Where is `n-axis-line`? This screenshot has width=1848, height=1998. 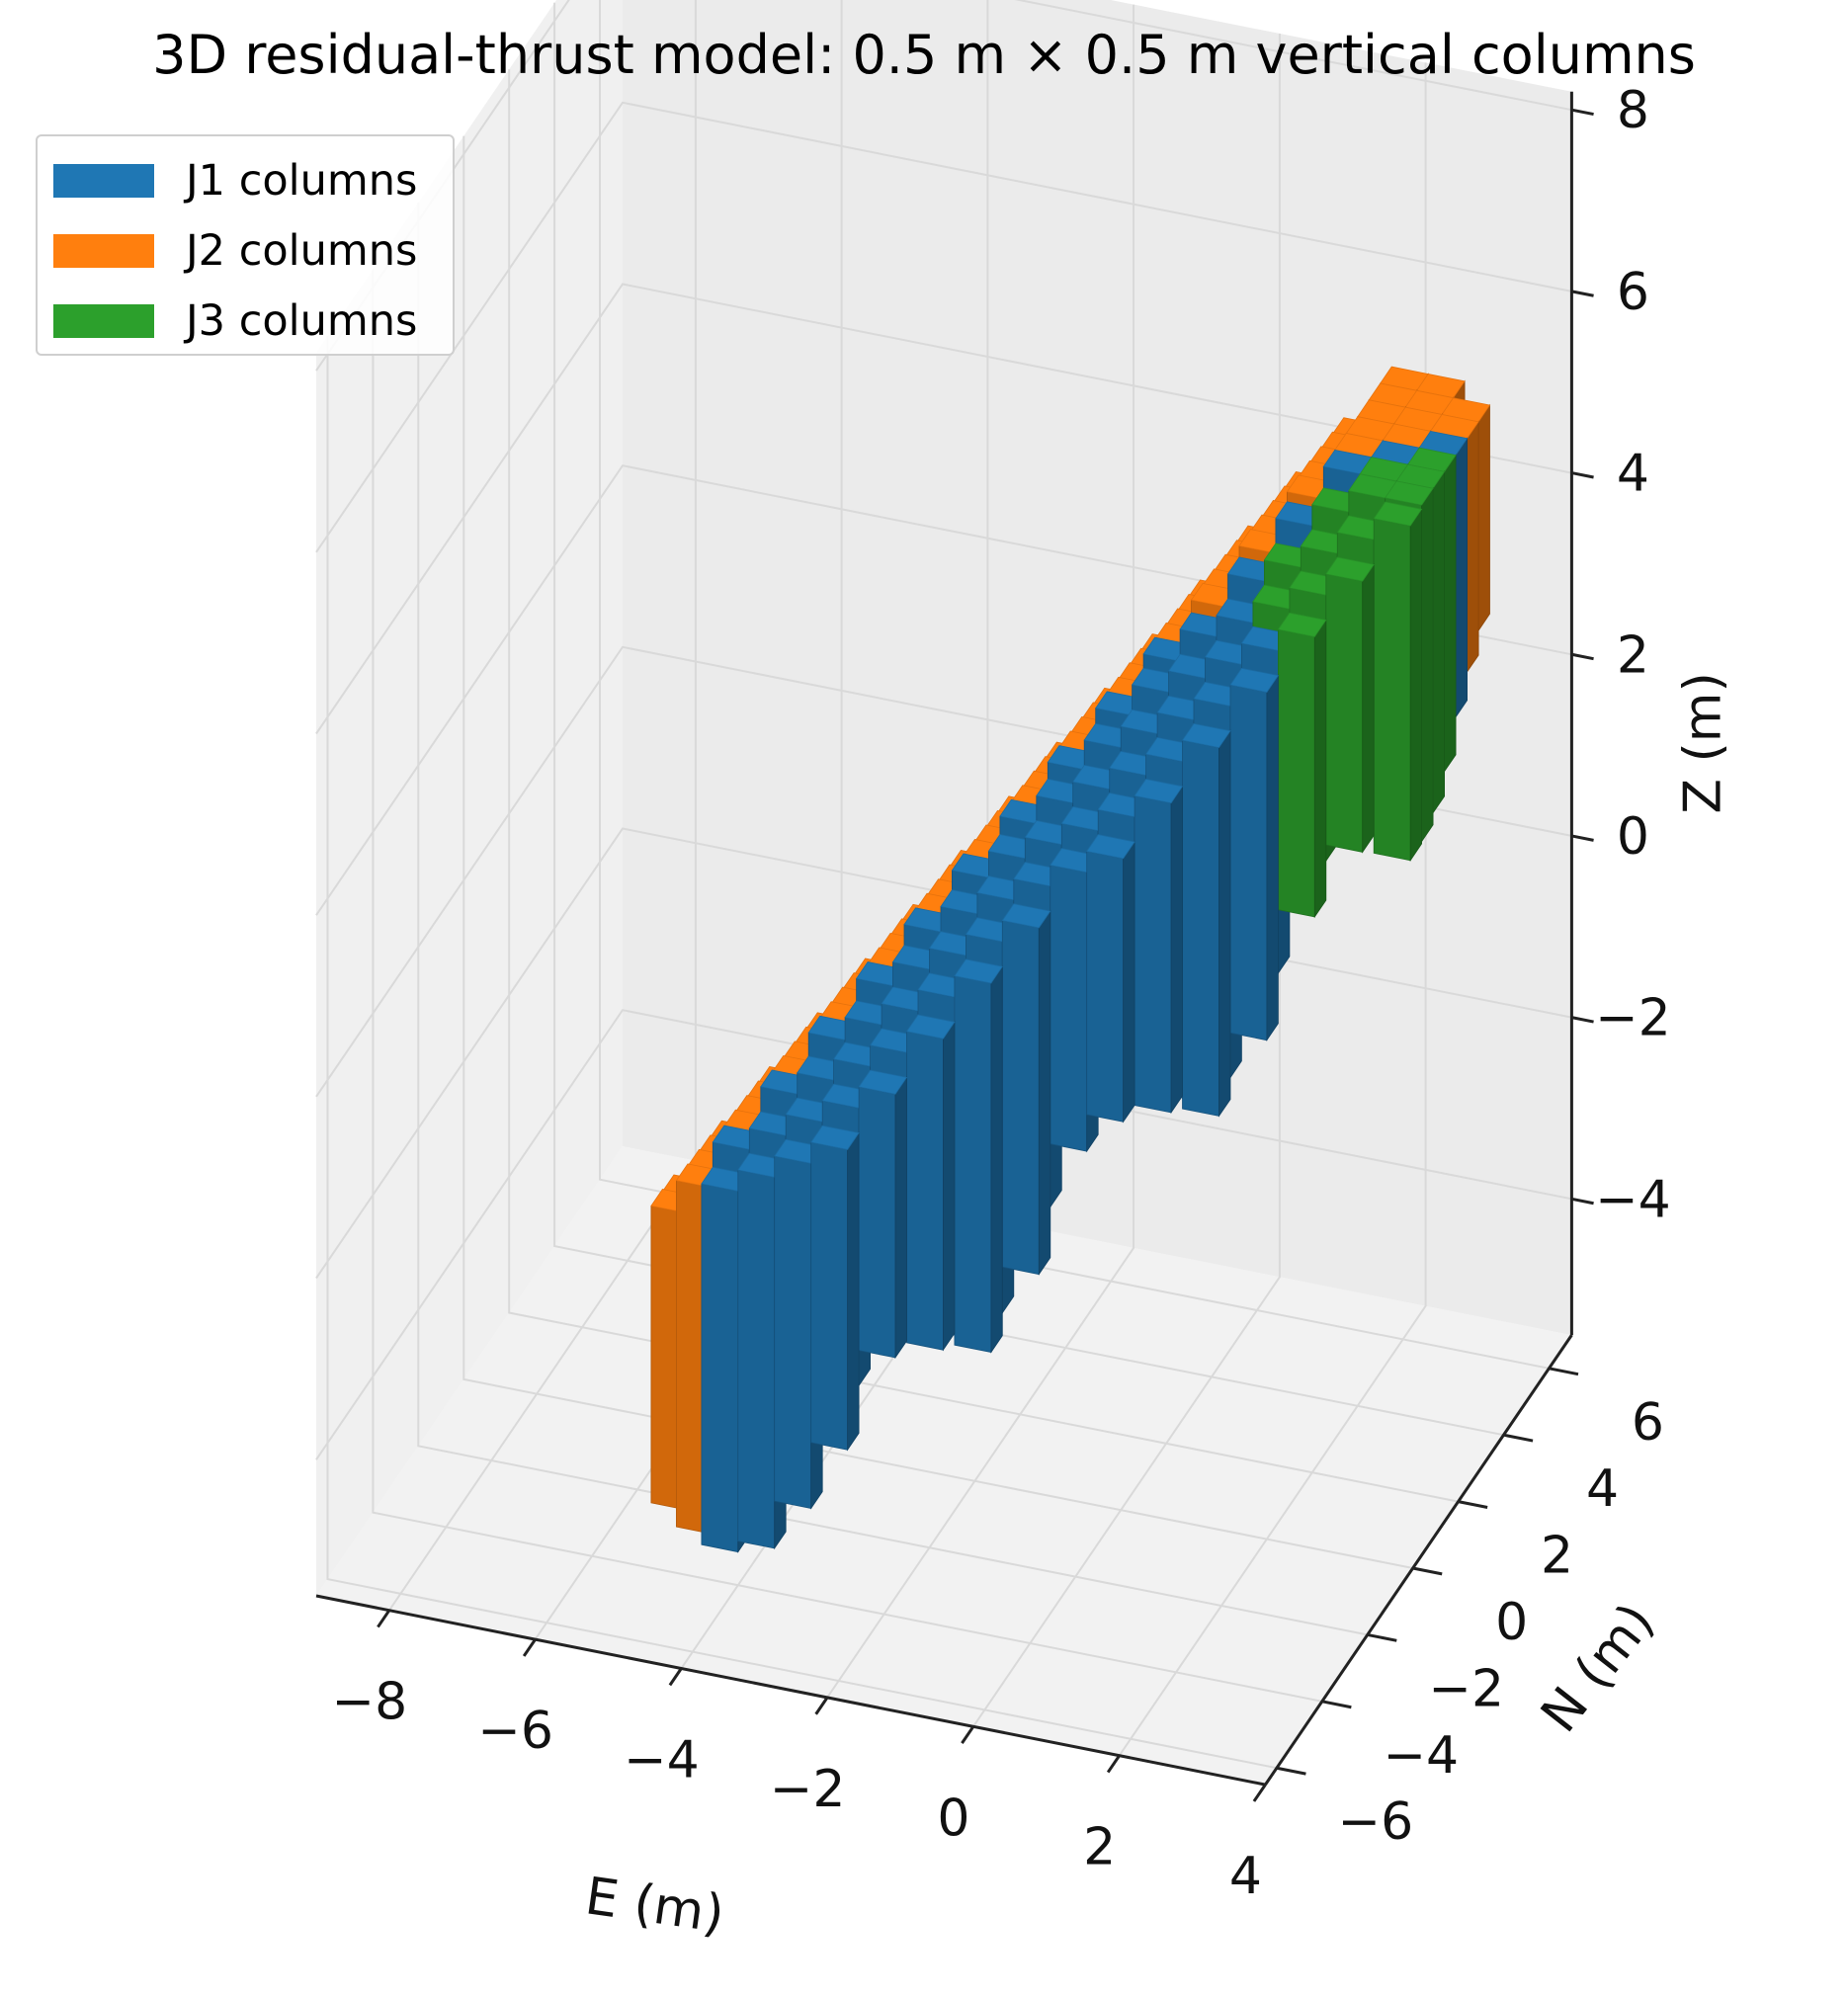 n-axis-line is located at coordinates (1418, 1560).